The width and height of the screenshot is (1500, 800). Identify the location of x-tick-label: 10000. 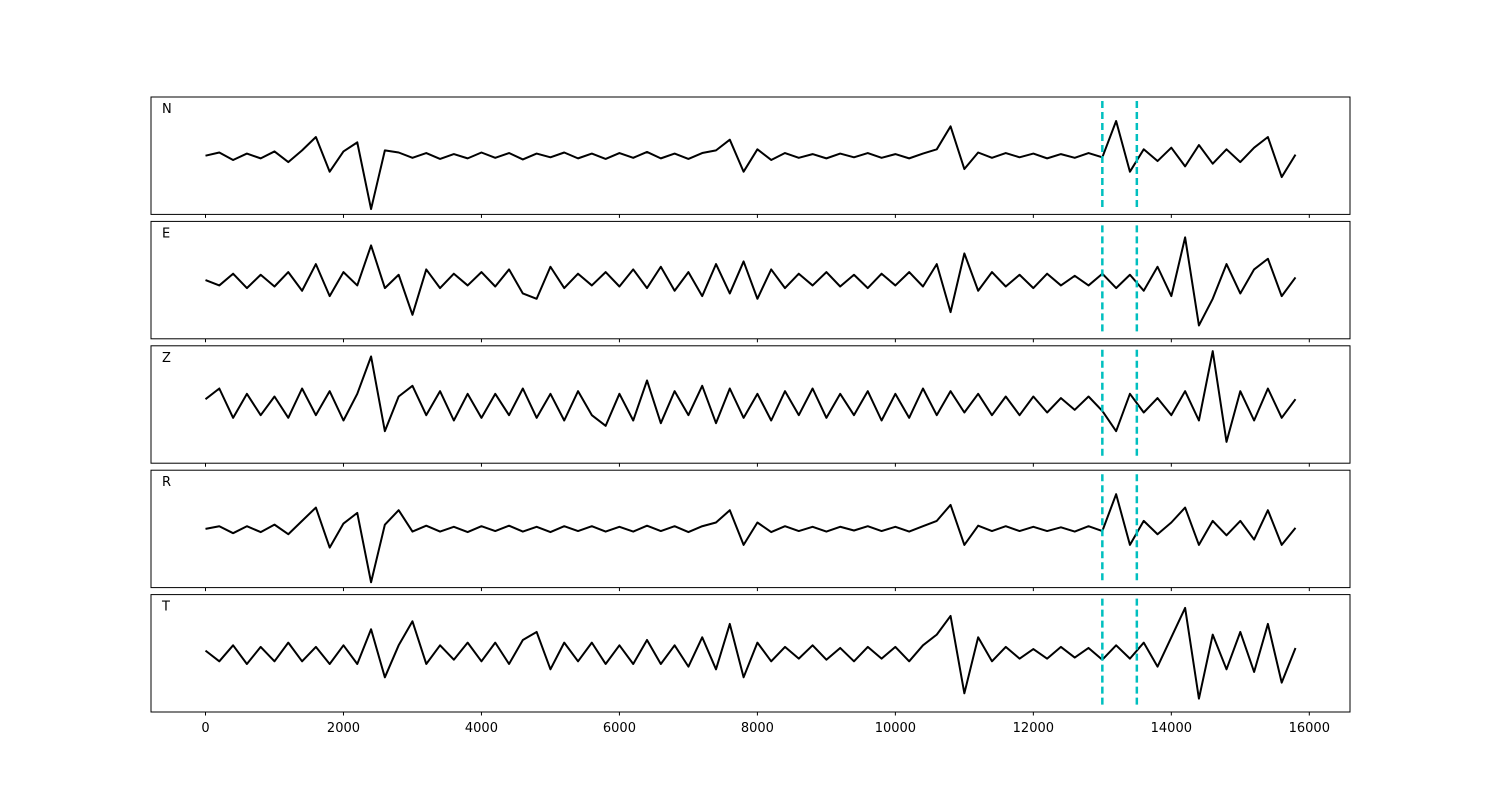
(895, 728).